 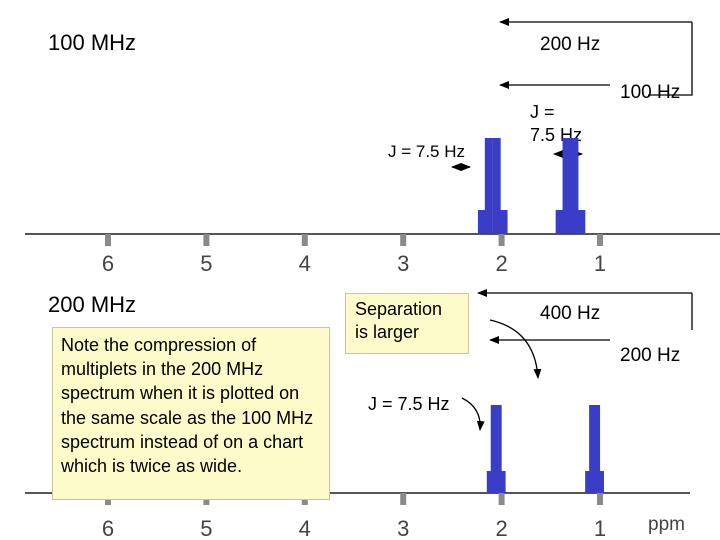 I want to click on bottom-peaks, so click(x=545, y=449).